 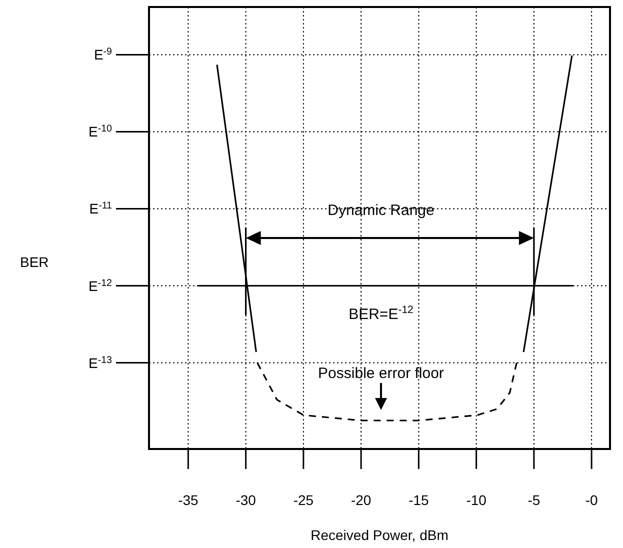 I want to click on x-axis-title: Received Power, dBm, so click(x=379, y=535).